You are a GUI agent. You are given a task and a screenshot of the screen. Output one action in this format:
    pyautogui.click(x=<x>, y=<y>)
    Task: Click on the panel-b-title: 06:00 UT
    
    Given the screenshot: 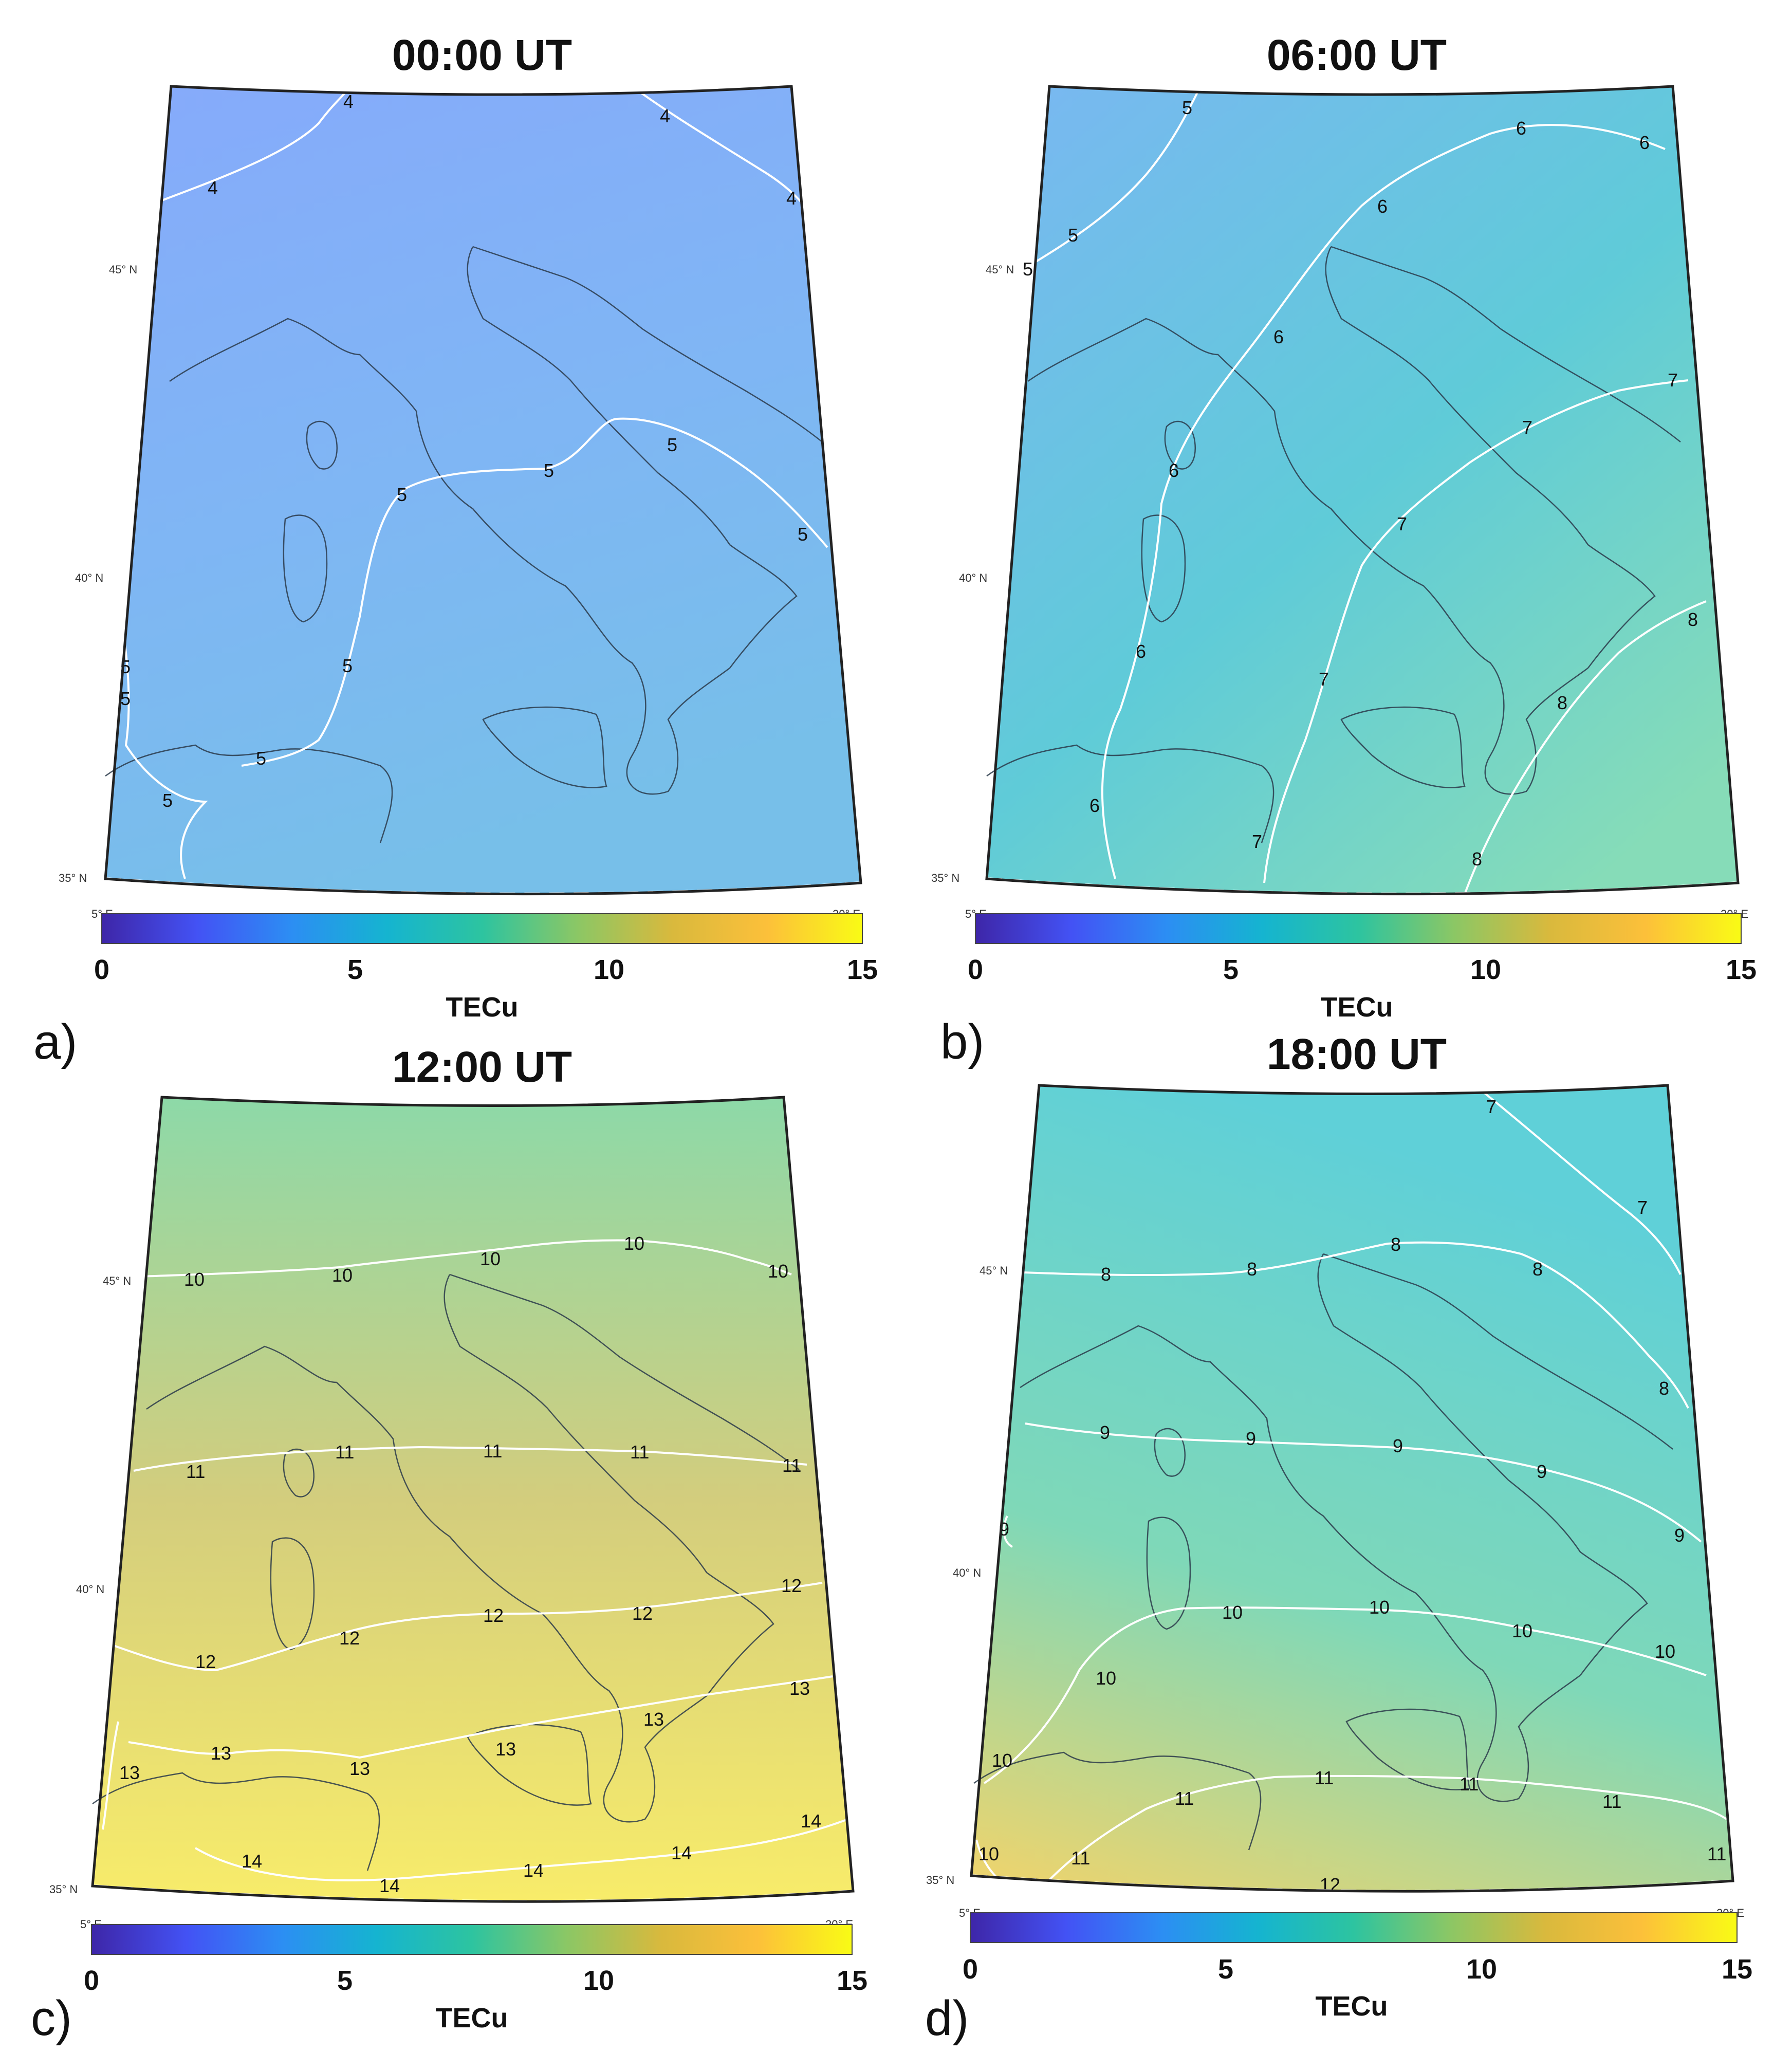 What is the action you would take?
    pyautogui.click(x=1357, y=55)
    